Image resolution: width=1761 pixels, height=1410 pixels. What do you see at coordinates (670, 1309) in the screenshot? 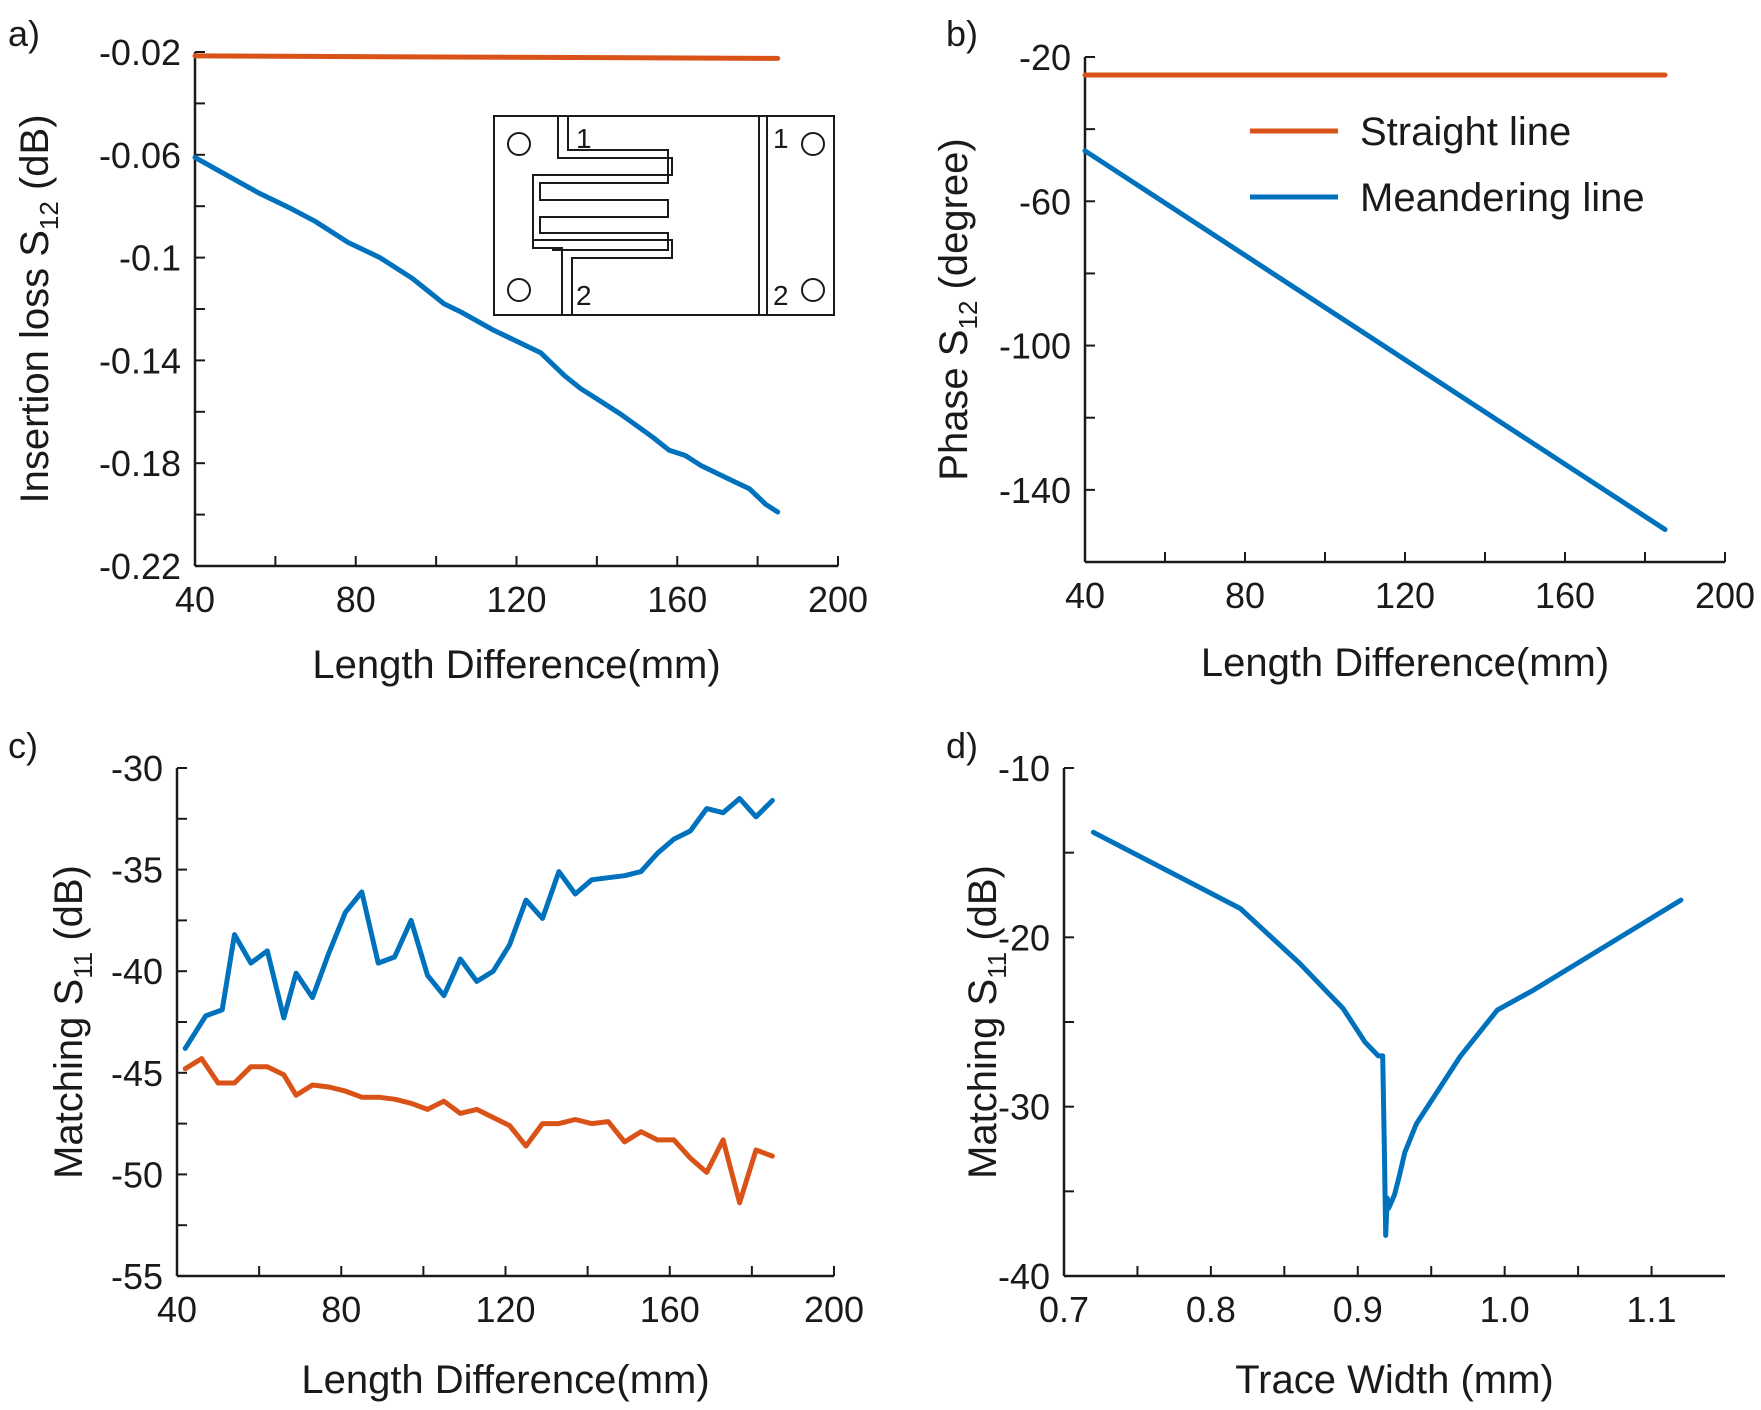
I see `x-tick-label-c: 160` at bounding box center [670, 1309].